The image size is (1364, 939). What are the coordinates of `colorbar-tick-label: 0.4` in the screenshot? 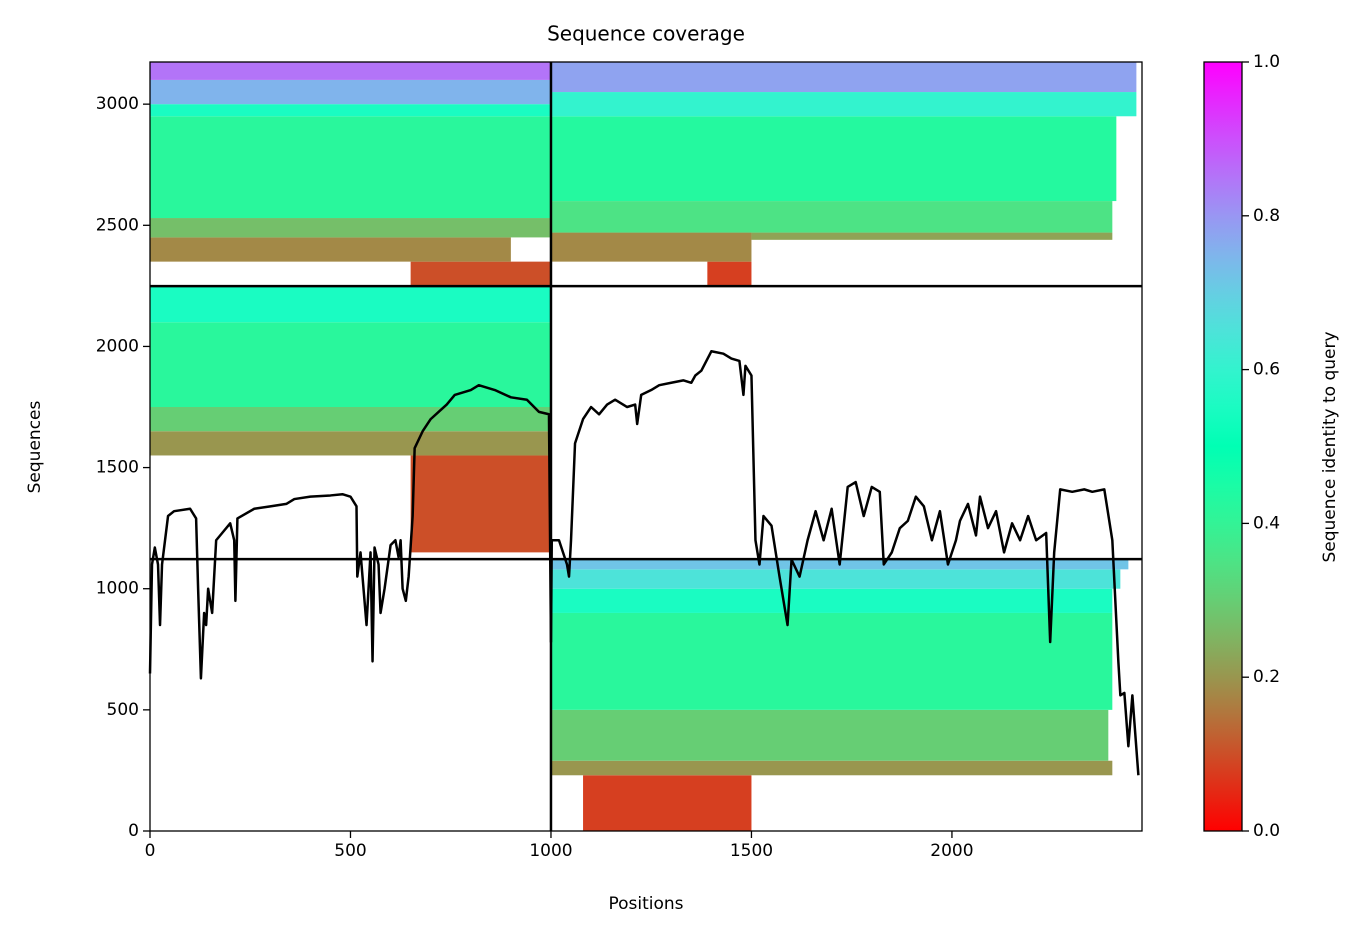 It's located at (1266, 523).